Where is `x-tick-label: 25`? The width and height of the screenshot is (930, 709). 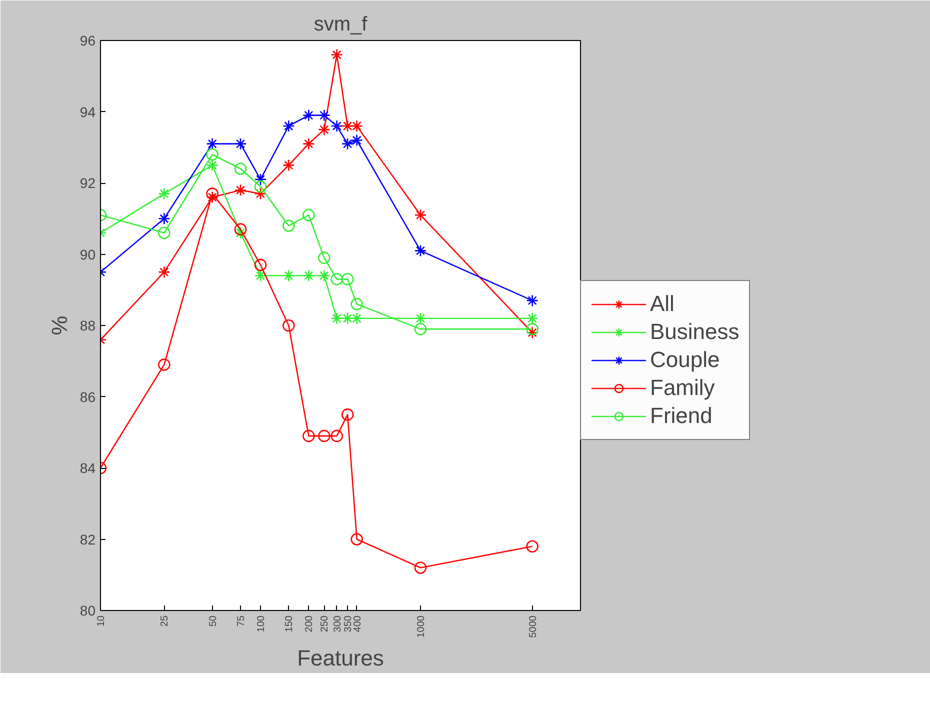
x-tick-label: 25 is located at coordinates (165, 621).